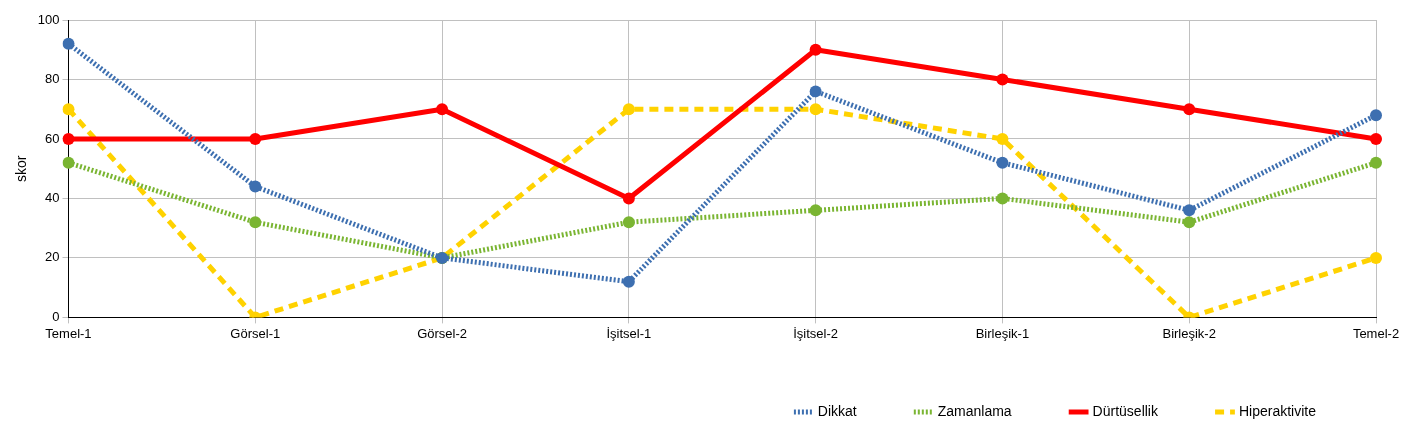 The height and width of the screenshot is (434, 1406). Describe the element at coordinates (816, 333) in the screenshot. I see `x-tick-label: İşitsel-2` at that location.